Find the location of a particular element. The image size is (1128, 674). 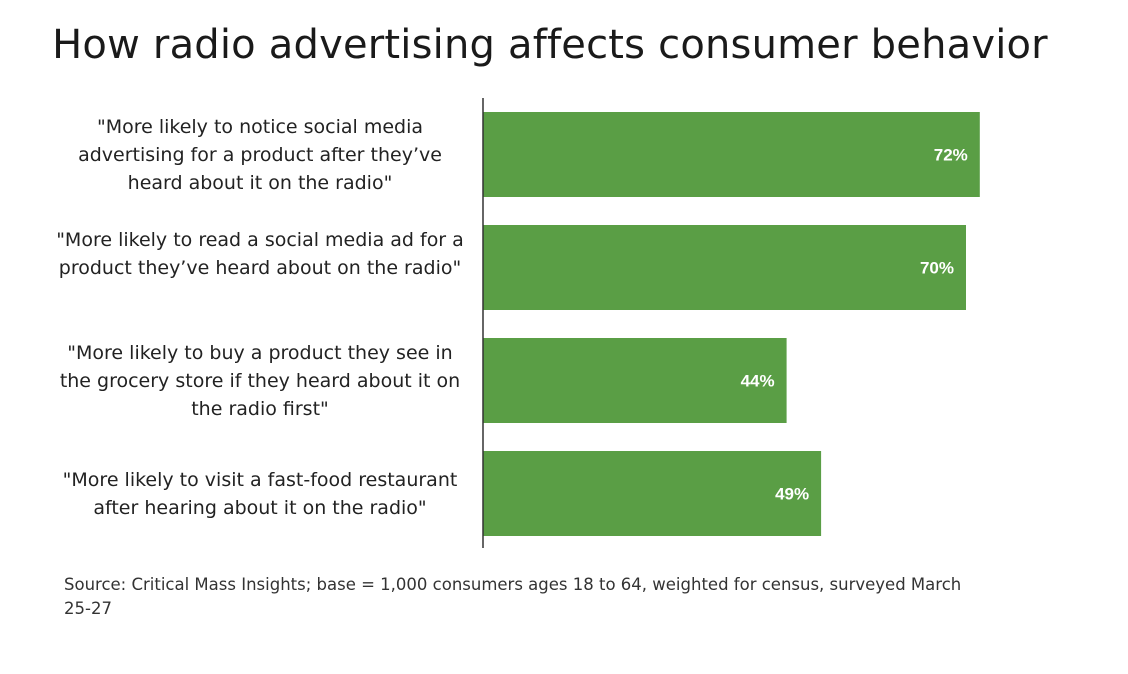

bar-value-label: 49% is located at coordinates (792, 494).